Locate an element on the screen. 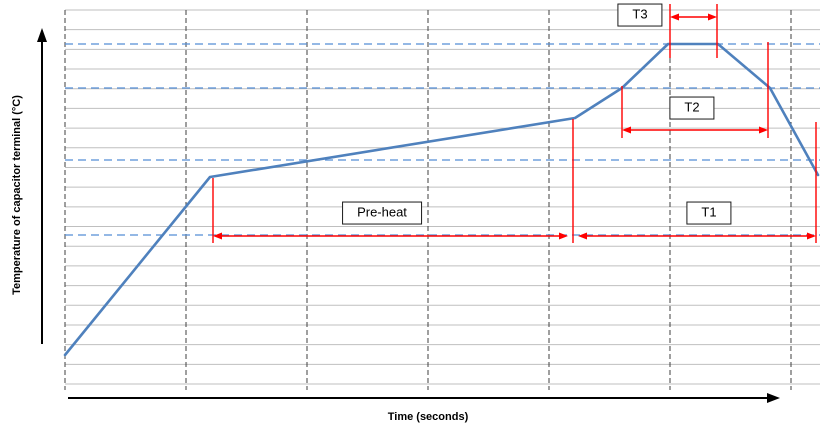 Image resolution: width=831 pixels, height=438 pixels. annotation-label-t2: T2 is located at coordinates (692, 108).